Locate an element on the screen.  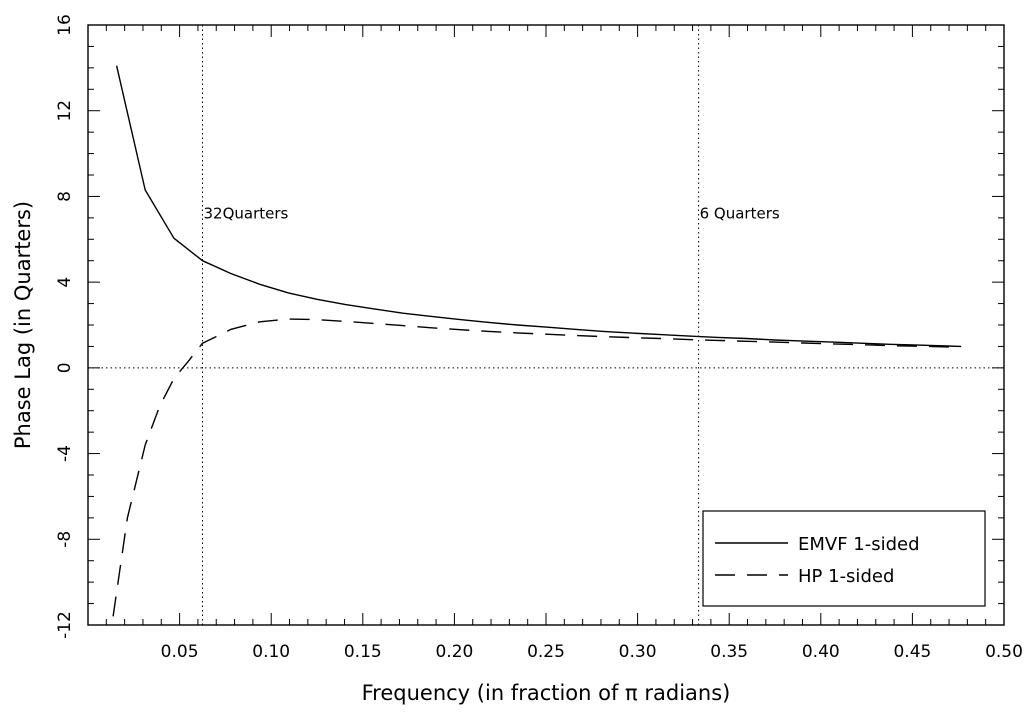
x-tick-label: 0.30 is located at coordinates (638, 652).